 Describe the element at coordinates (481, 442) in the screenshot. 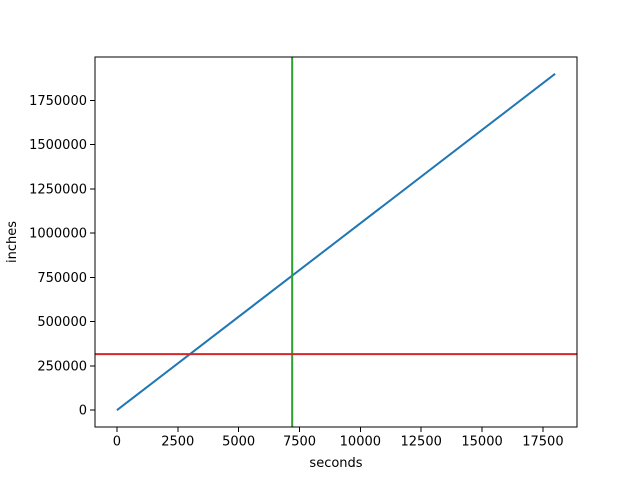

I see `x-tick-label: 15000` at that location.